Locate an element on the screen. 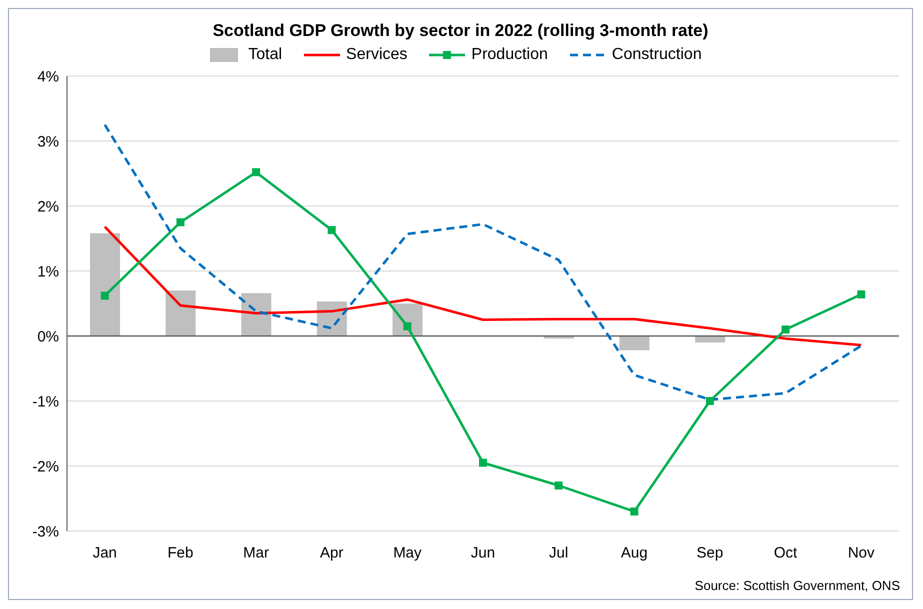  legend-label: Total is located at coordinates (265, 55).